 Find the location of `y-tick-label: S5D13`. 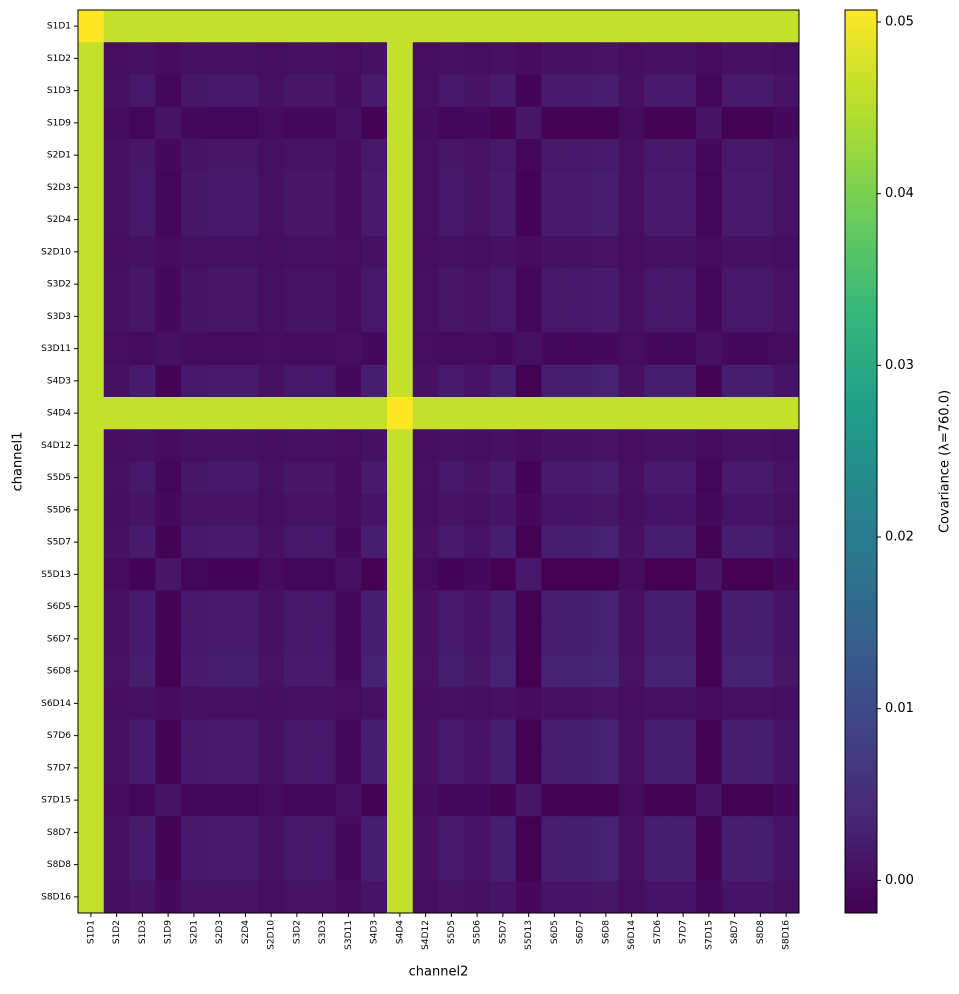

y-tick-label: S5D13 is located at coordinates (56, 575).